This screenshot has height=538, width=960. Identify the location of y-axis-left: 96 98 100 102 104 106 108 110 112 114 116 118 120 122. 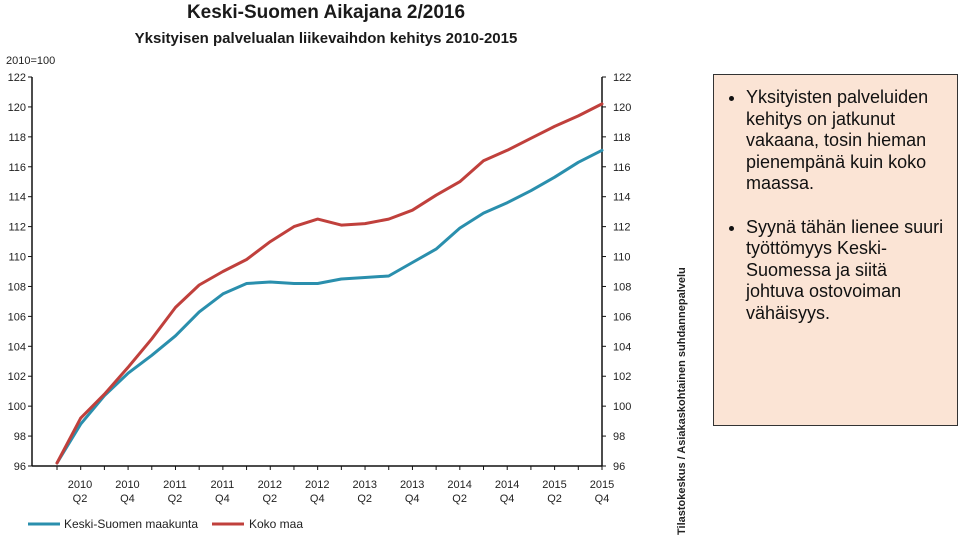
(20, 272).